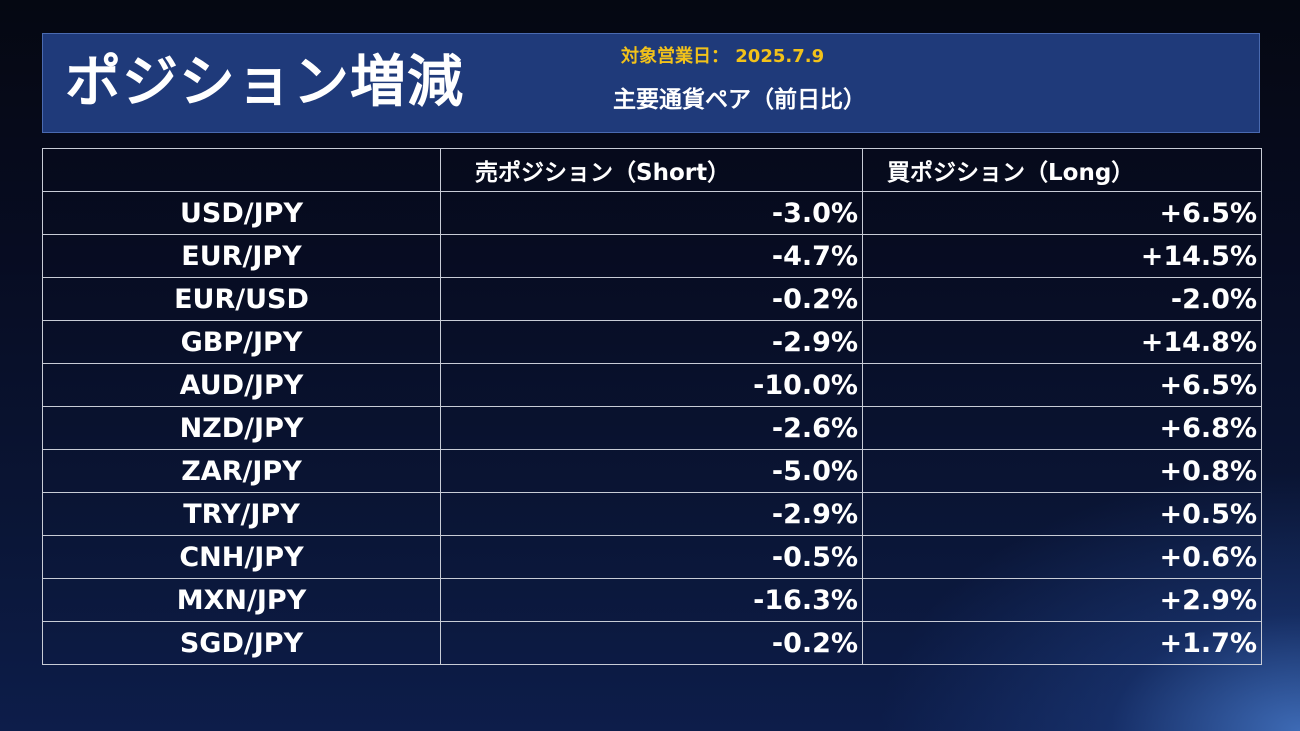  Describe the element at coordinates (1062, 428) in the screenshot. I see `long-change-cell: +6.8%` at that location.